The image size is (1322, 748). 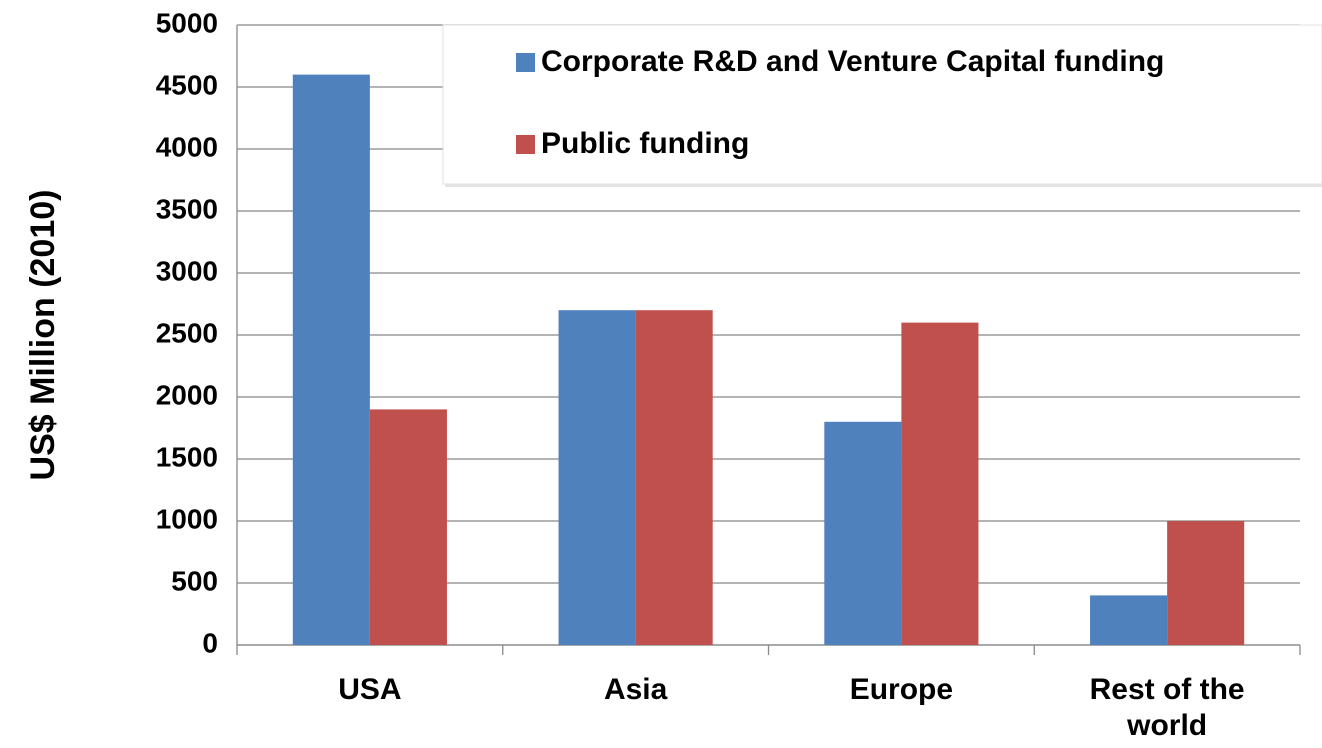 I want to click on y-tick-label: 2000, so click(x=187, y=394).